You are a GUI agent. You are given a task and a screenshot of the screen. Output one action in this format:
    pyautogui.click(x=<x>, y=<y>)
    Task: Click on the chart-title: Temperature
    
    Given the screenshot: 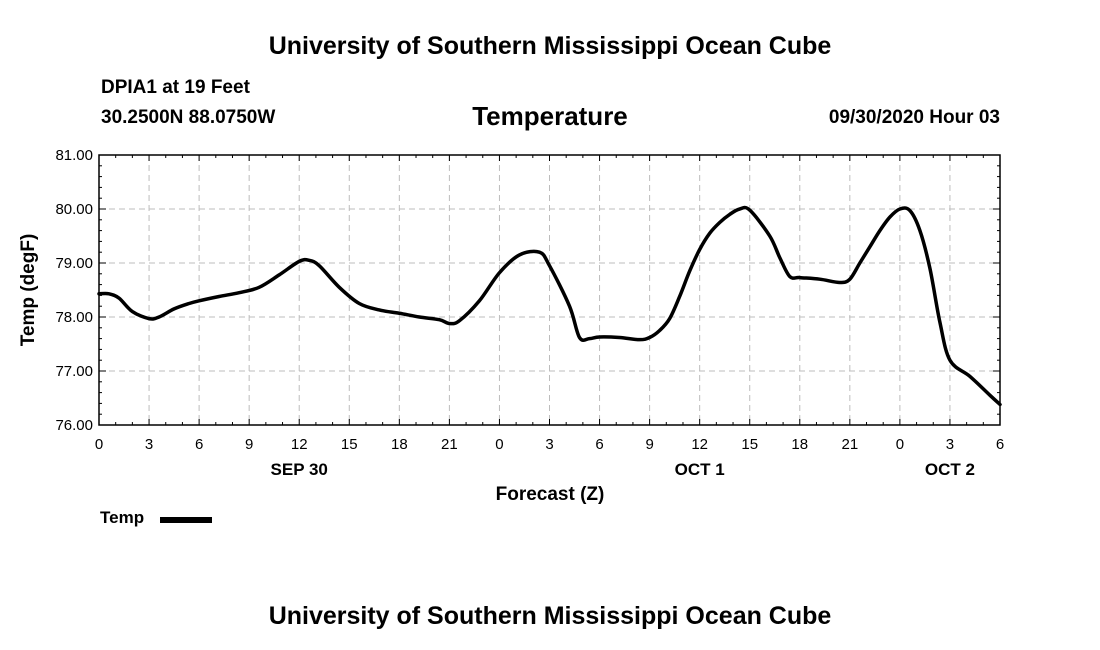 What is the action you would take?
    pyautogui.click(x=550, y=116)
    